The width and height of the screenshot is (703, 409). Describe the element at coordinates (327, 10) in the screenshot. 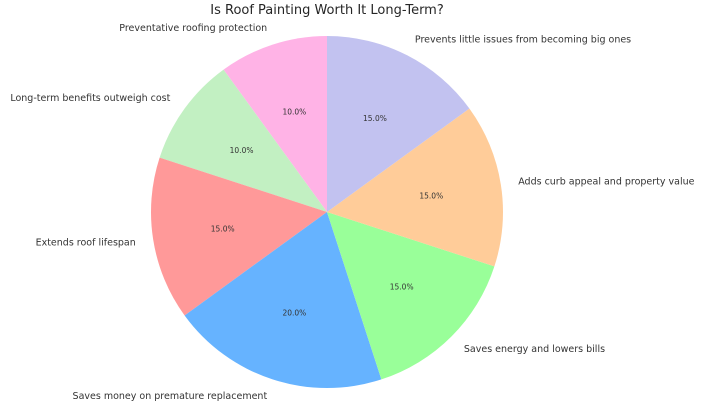

I see `chart-title: Is Roof Painting Worth It Long-Term?` at that location.